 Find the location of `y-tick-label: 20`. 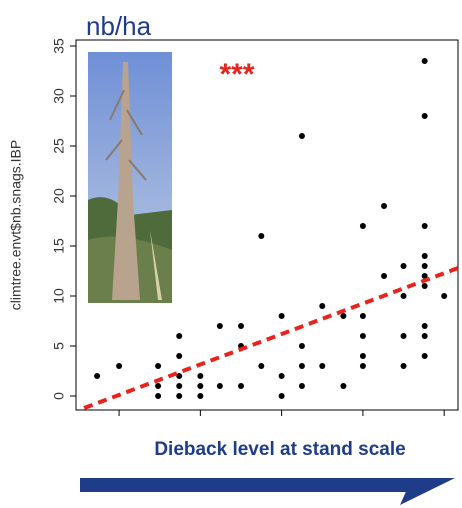

y-tick-label: 20 is located at coordinates (59, 196).